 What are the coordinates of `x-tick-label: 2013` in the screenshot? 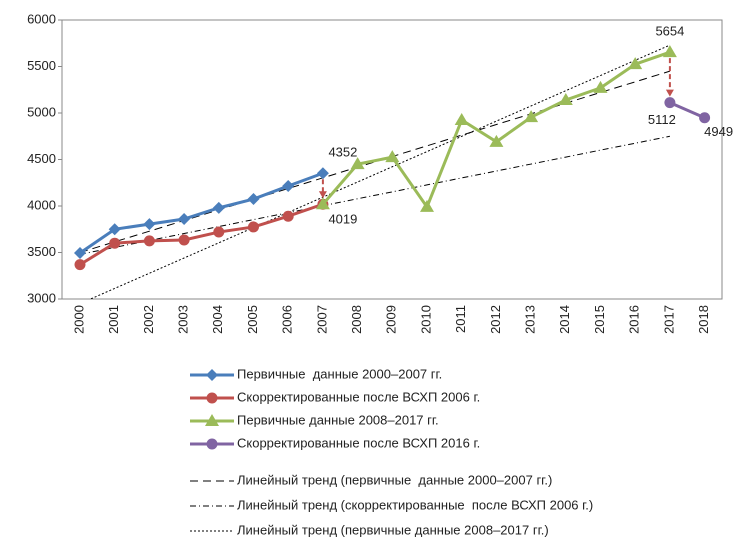 It's located at (530, 319).